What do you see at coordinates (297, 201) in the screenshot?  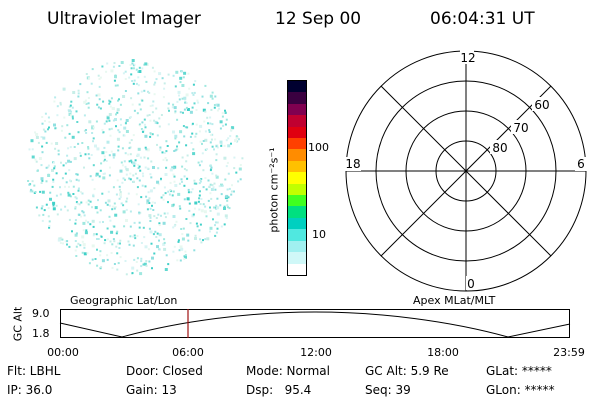 I see `colorbar-segment` at bounding box center [297, 201].